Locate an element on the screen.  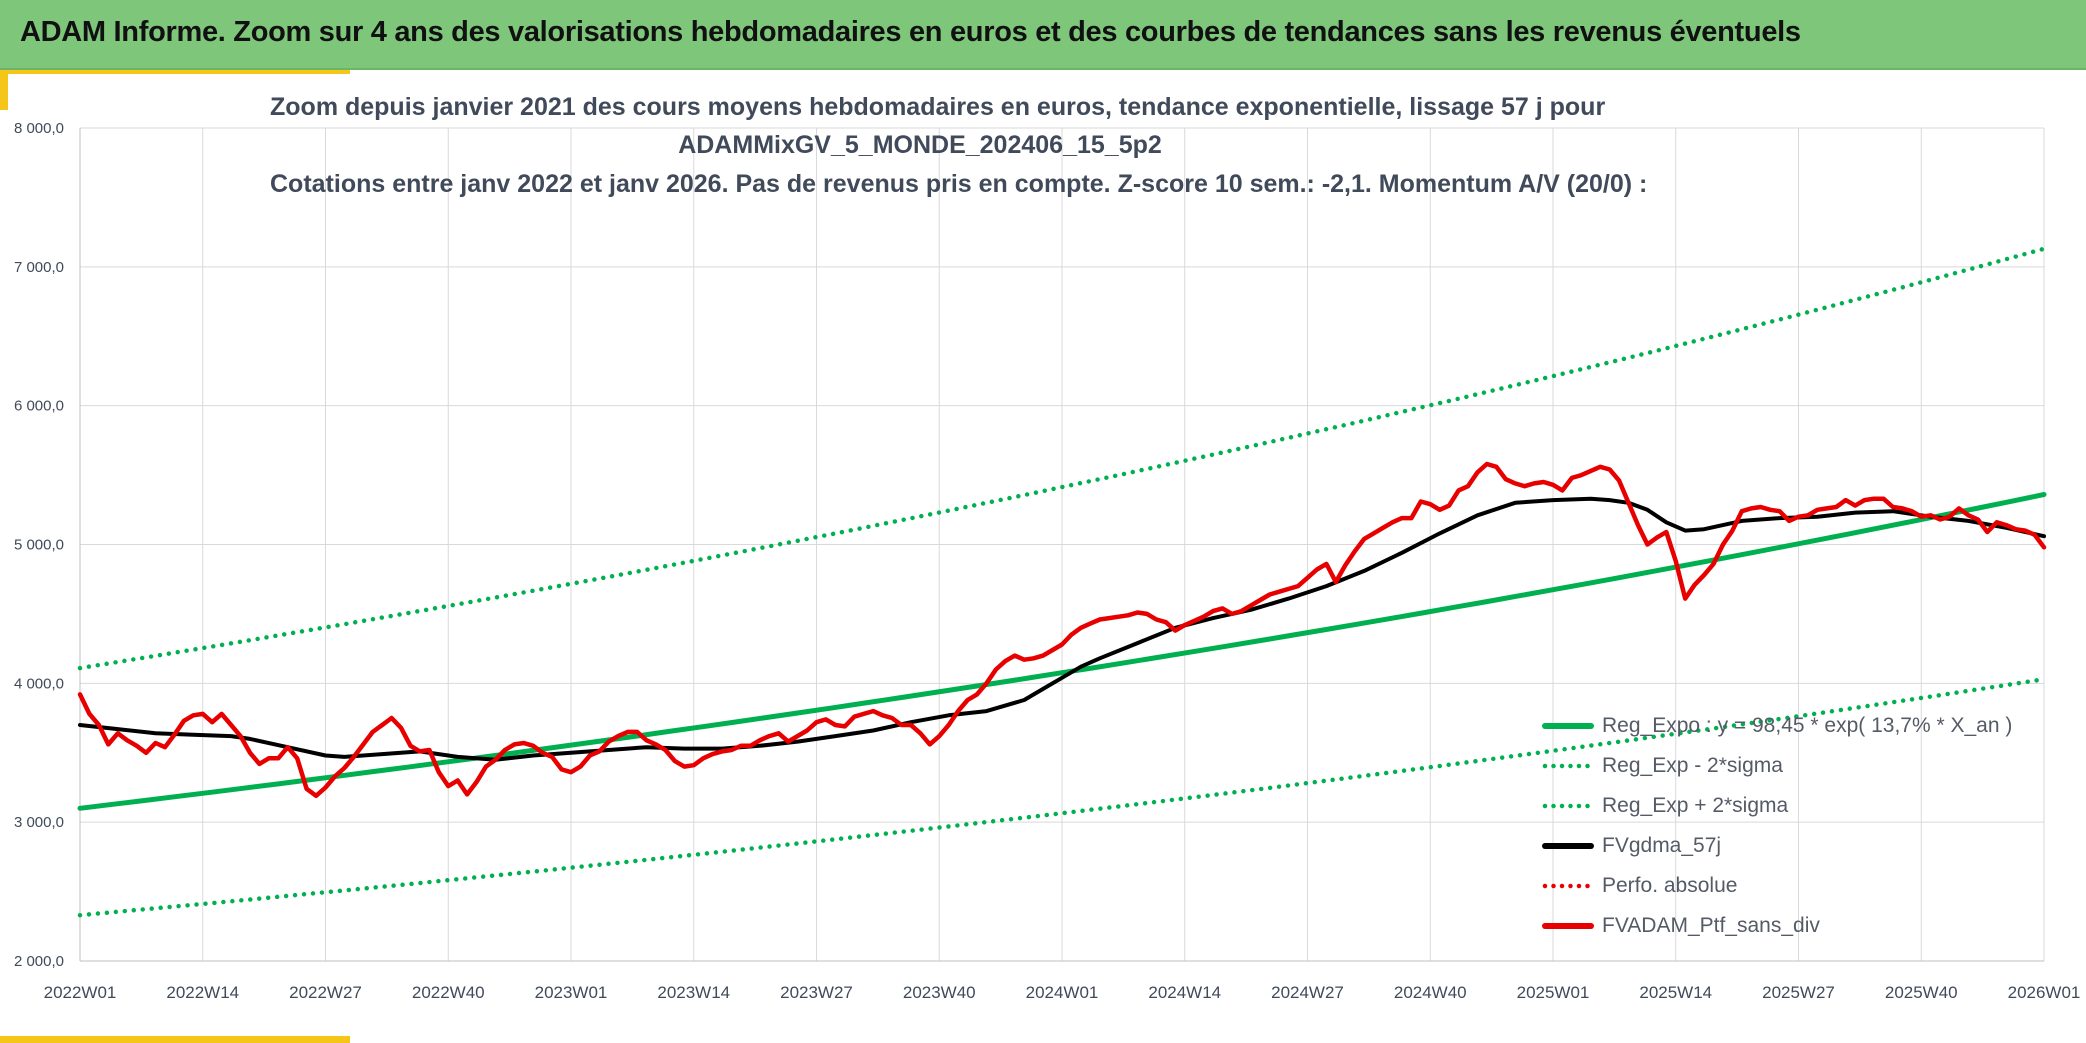
y-tick-label: 6 000,0 is located at coordinates (39, 406).